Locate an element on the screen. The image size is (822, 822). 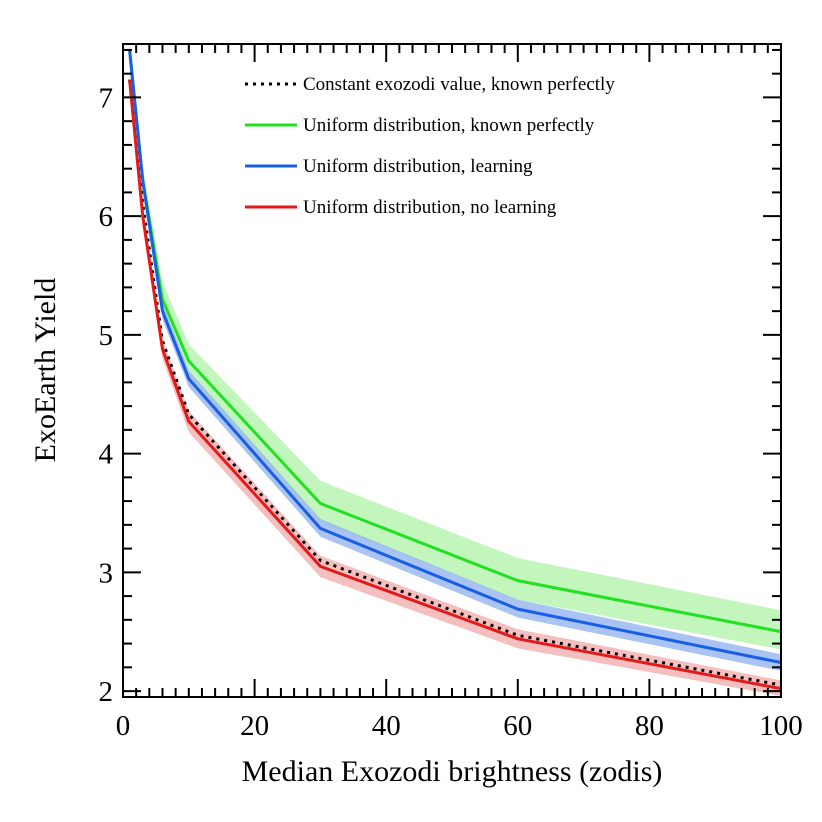
y-tick-label: 6 is located at coordinates (106, 217).